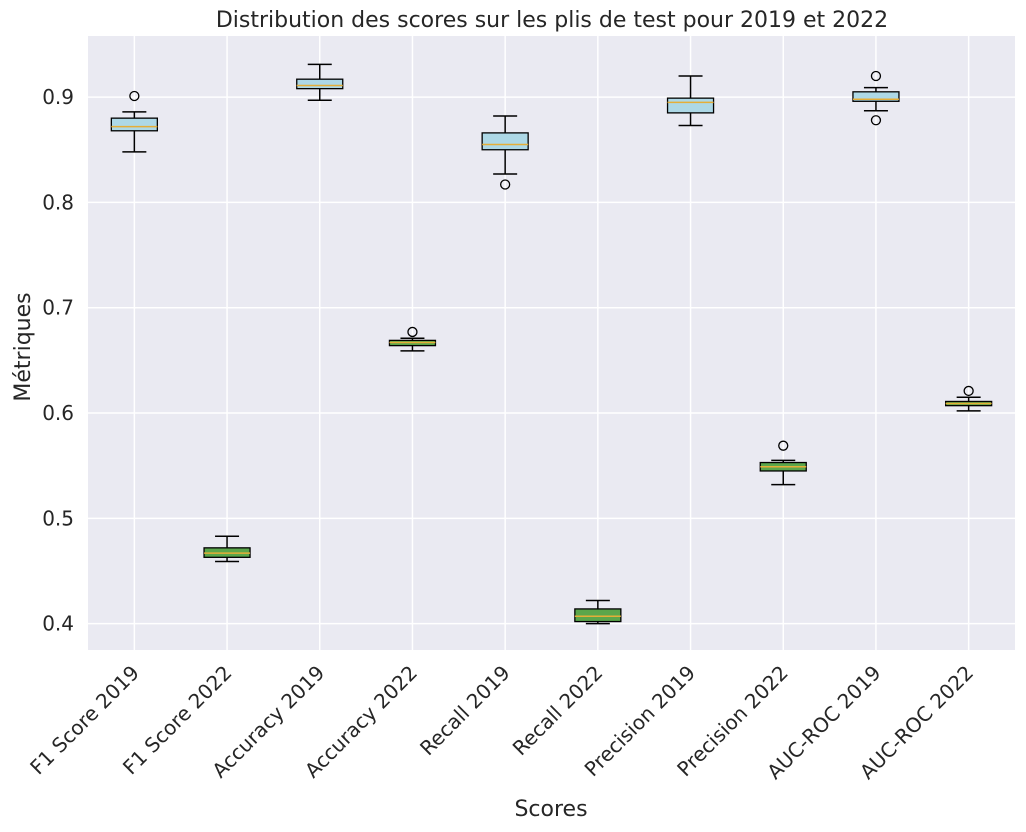 Image resolution: width=1026 pixels, height=832 pixels. I want to click on y-tick-label: 0.5, so click(58, 518).